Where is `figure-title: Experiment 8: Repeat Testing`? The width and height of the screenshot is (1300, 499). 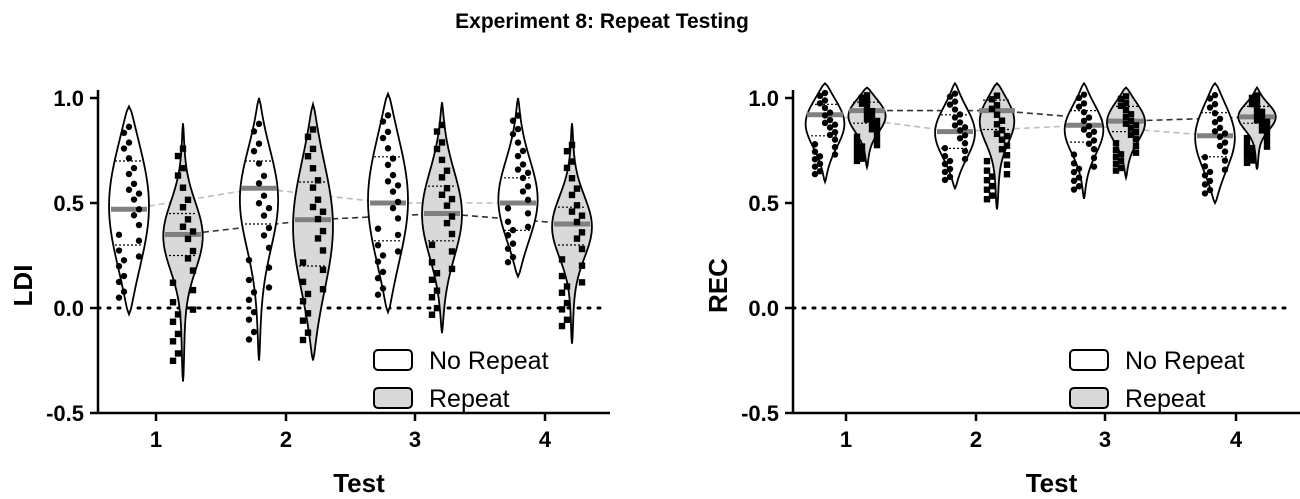 figure-title: Experiment 8: Repeat Testing is located at coordinates (602, 21).